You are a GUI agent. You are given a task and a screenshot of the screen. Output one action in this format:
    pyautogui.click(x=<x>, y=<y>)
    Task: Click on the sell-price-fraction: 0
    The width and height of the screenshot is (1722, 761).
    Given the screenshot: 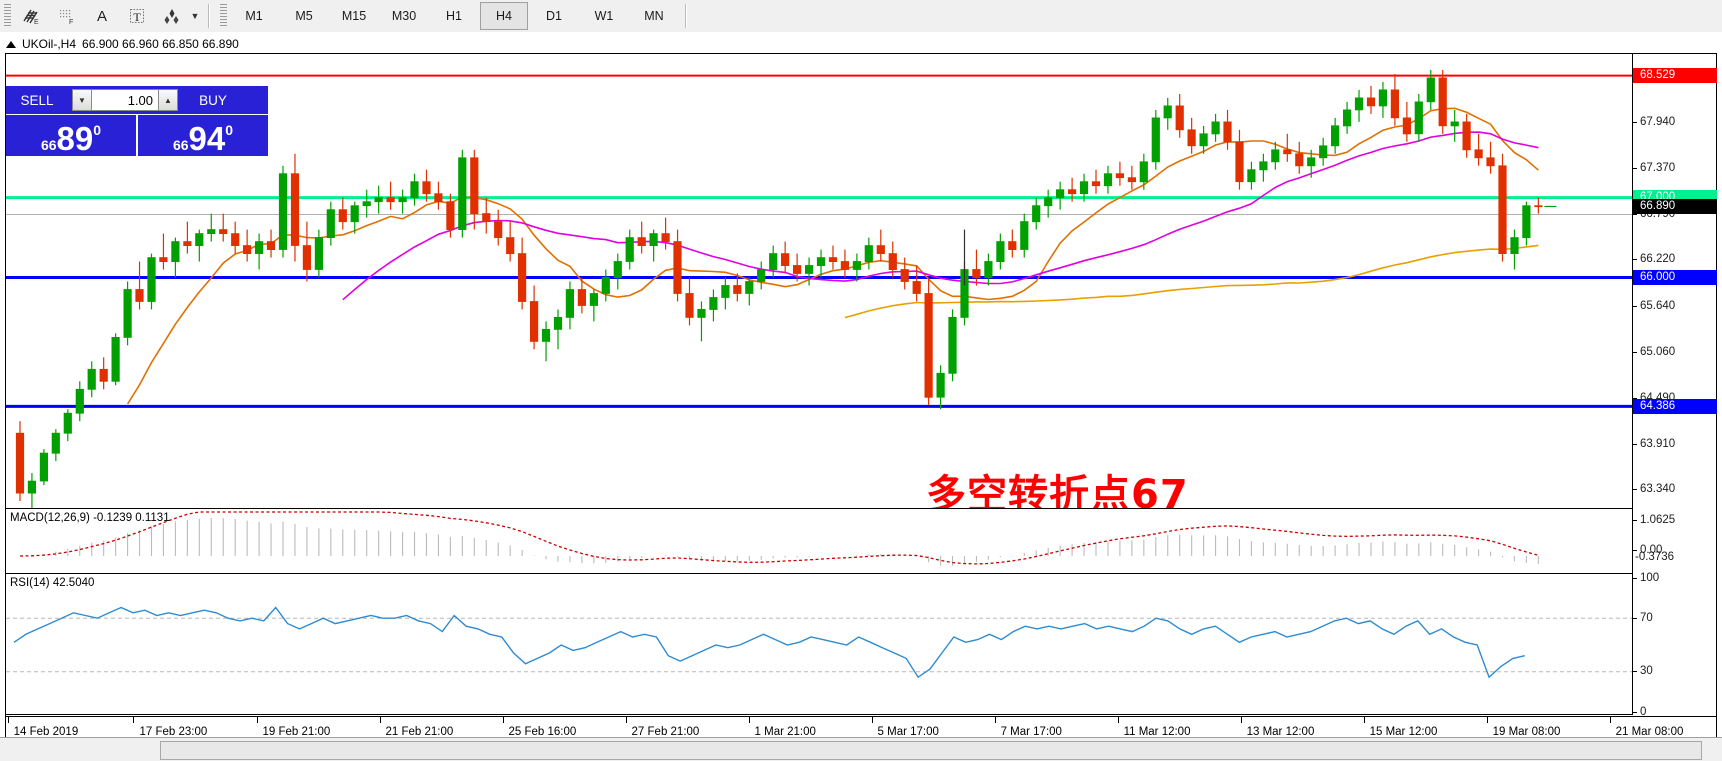 What is the action you would take?
    pyautogui.click(x=97, y=130)
    